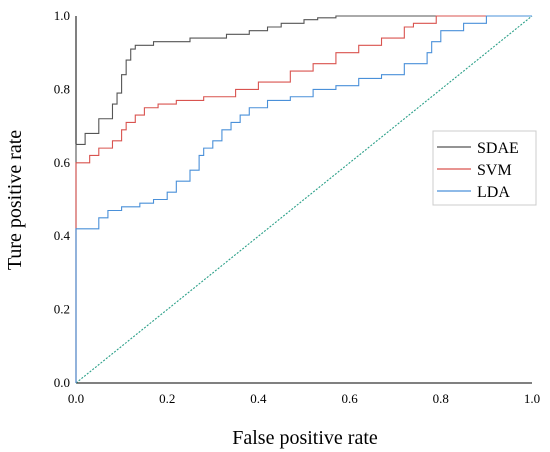 The height and width of the screenshot is (452, 550). I want to click on legend-label-svm: SVM, so click(494, 170).